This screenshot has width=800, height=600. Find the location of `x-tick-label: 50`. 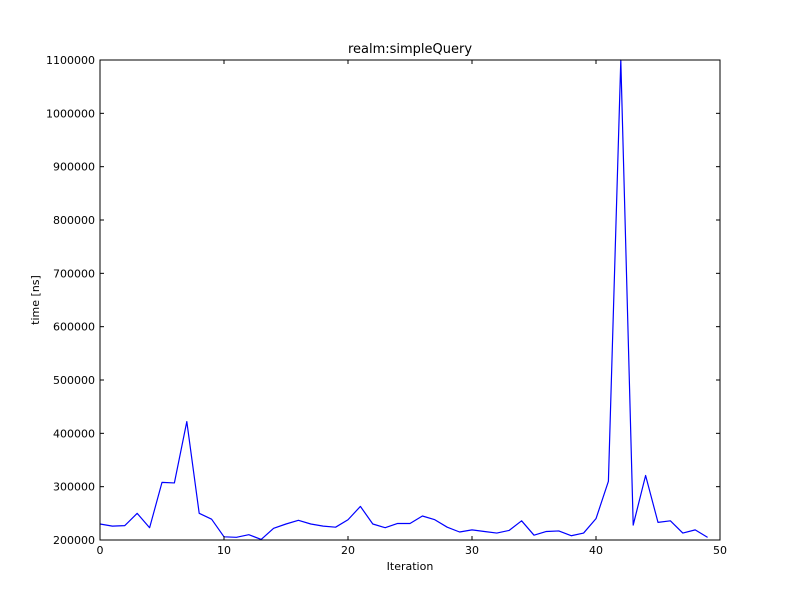

x-tick-label: 50 is located at coordinates (720, 550).